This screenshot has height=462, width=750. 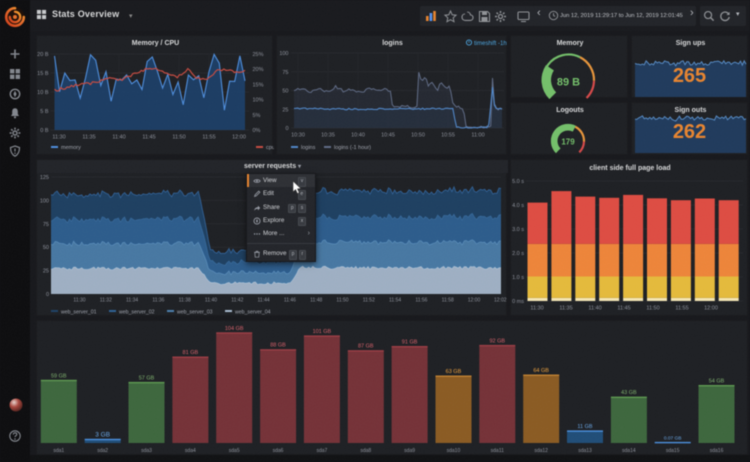 I want to click on svg-text: timeshift -1h, so click(x=490, y=44).